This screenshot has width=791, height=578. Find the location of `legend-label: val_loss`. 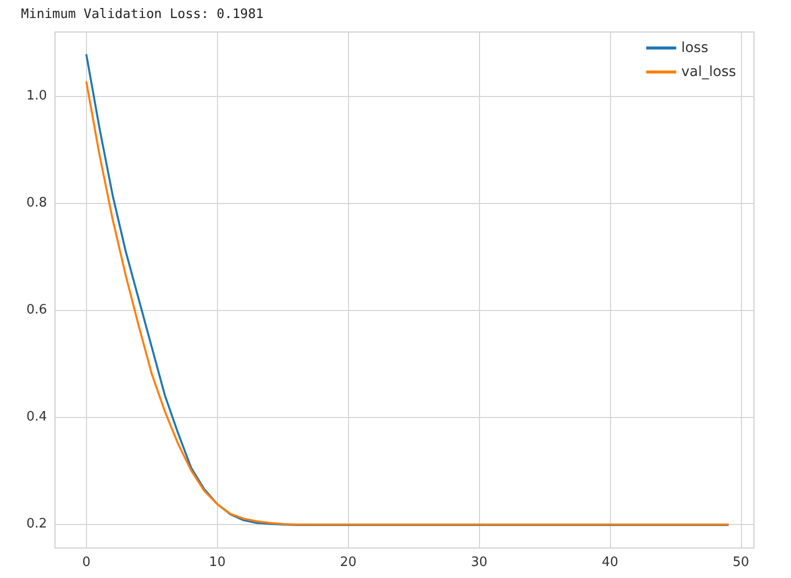

legend-label: val_loss is located at coordinates (708, 72).